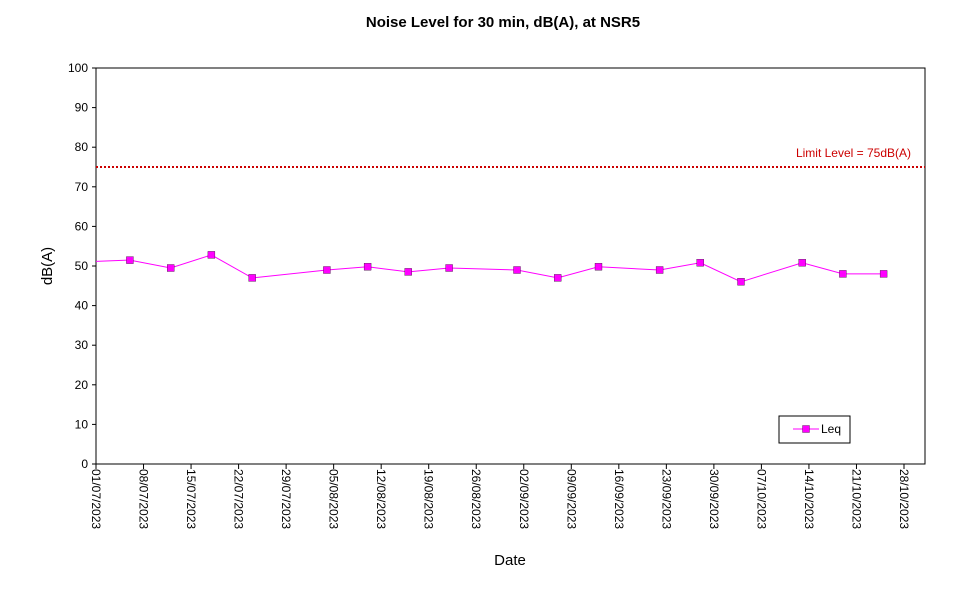 The image size is (967, 590). What do you see at coordinates (82, 385) in the screenshot?
I see `y-tick-label: 20` at bounding box center [82, 385].